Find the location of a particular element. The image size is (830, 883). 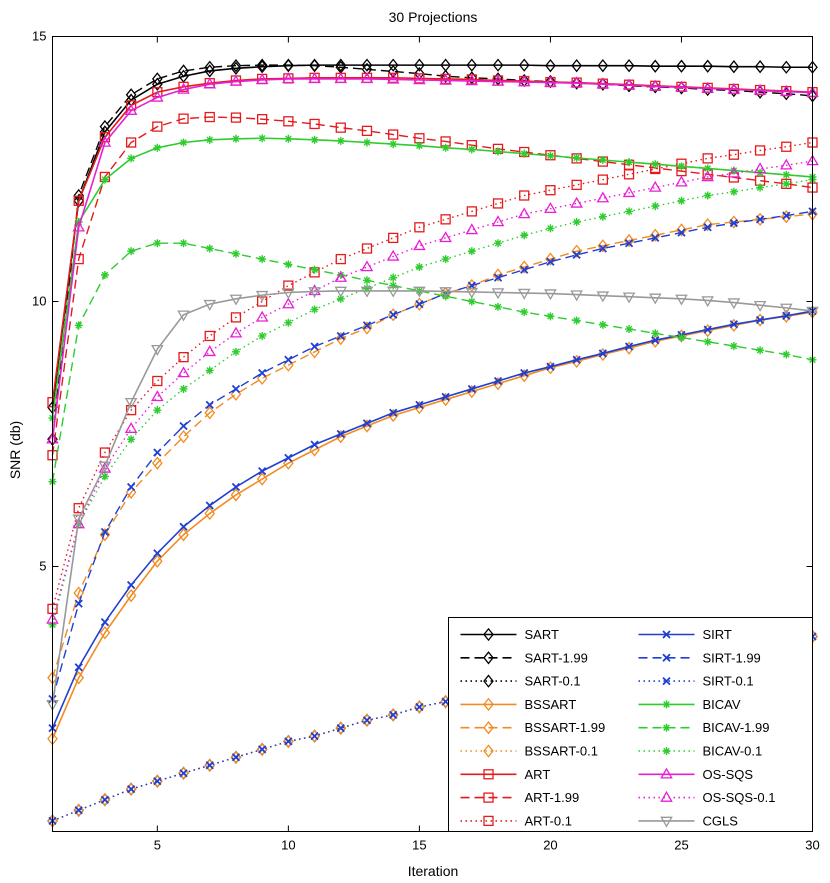

legend-label: ART-0.1 is located at coordinates (548, 820).